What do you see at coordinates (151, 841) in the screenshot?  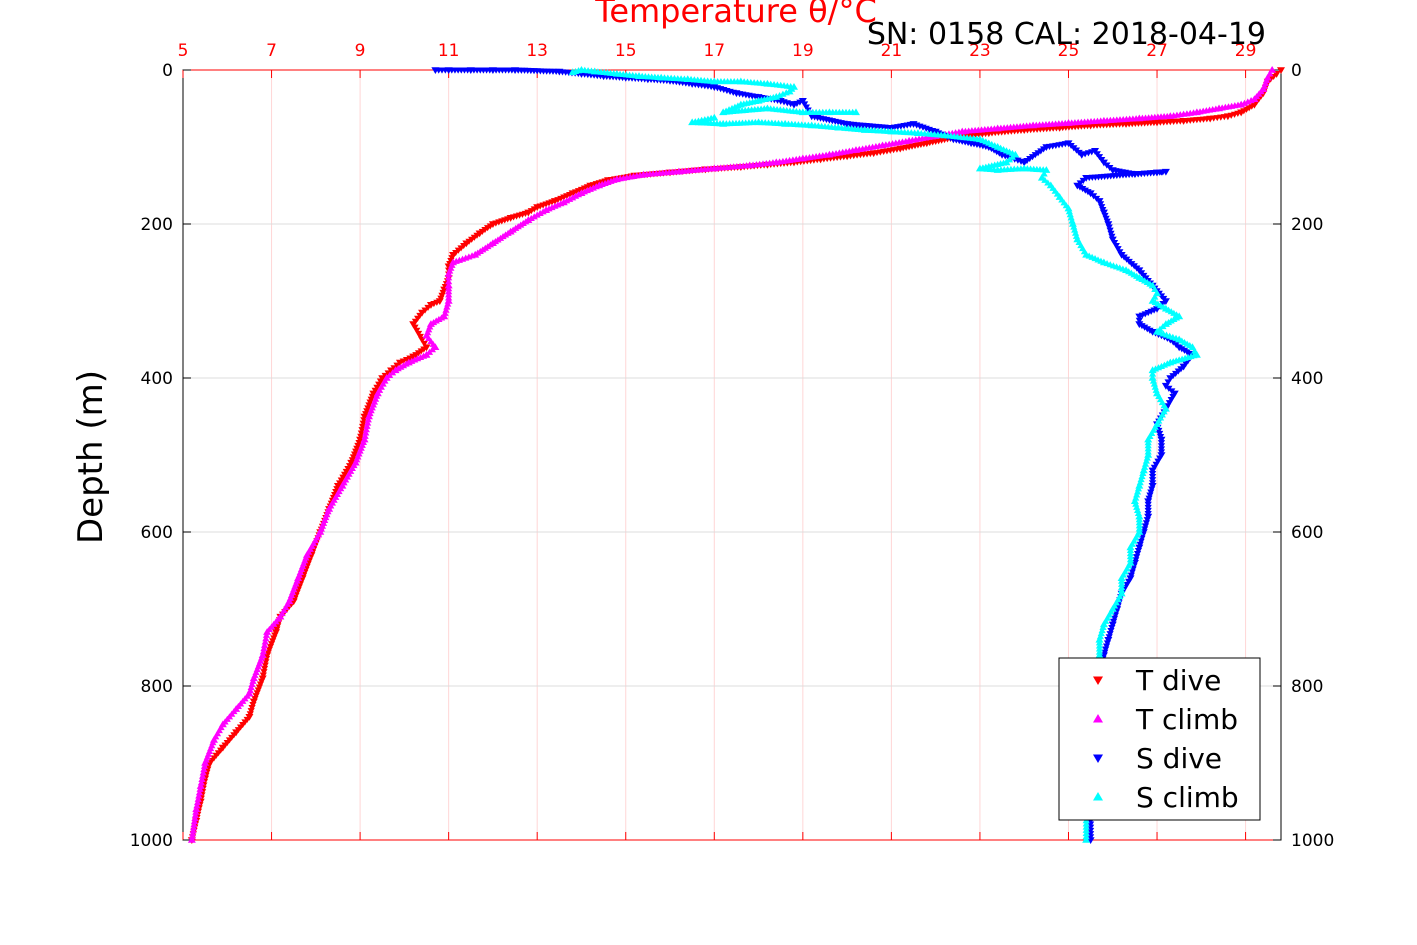 I see `y-tick-label-left: 1000` at bounding box center [151, 841].